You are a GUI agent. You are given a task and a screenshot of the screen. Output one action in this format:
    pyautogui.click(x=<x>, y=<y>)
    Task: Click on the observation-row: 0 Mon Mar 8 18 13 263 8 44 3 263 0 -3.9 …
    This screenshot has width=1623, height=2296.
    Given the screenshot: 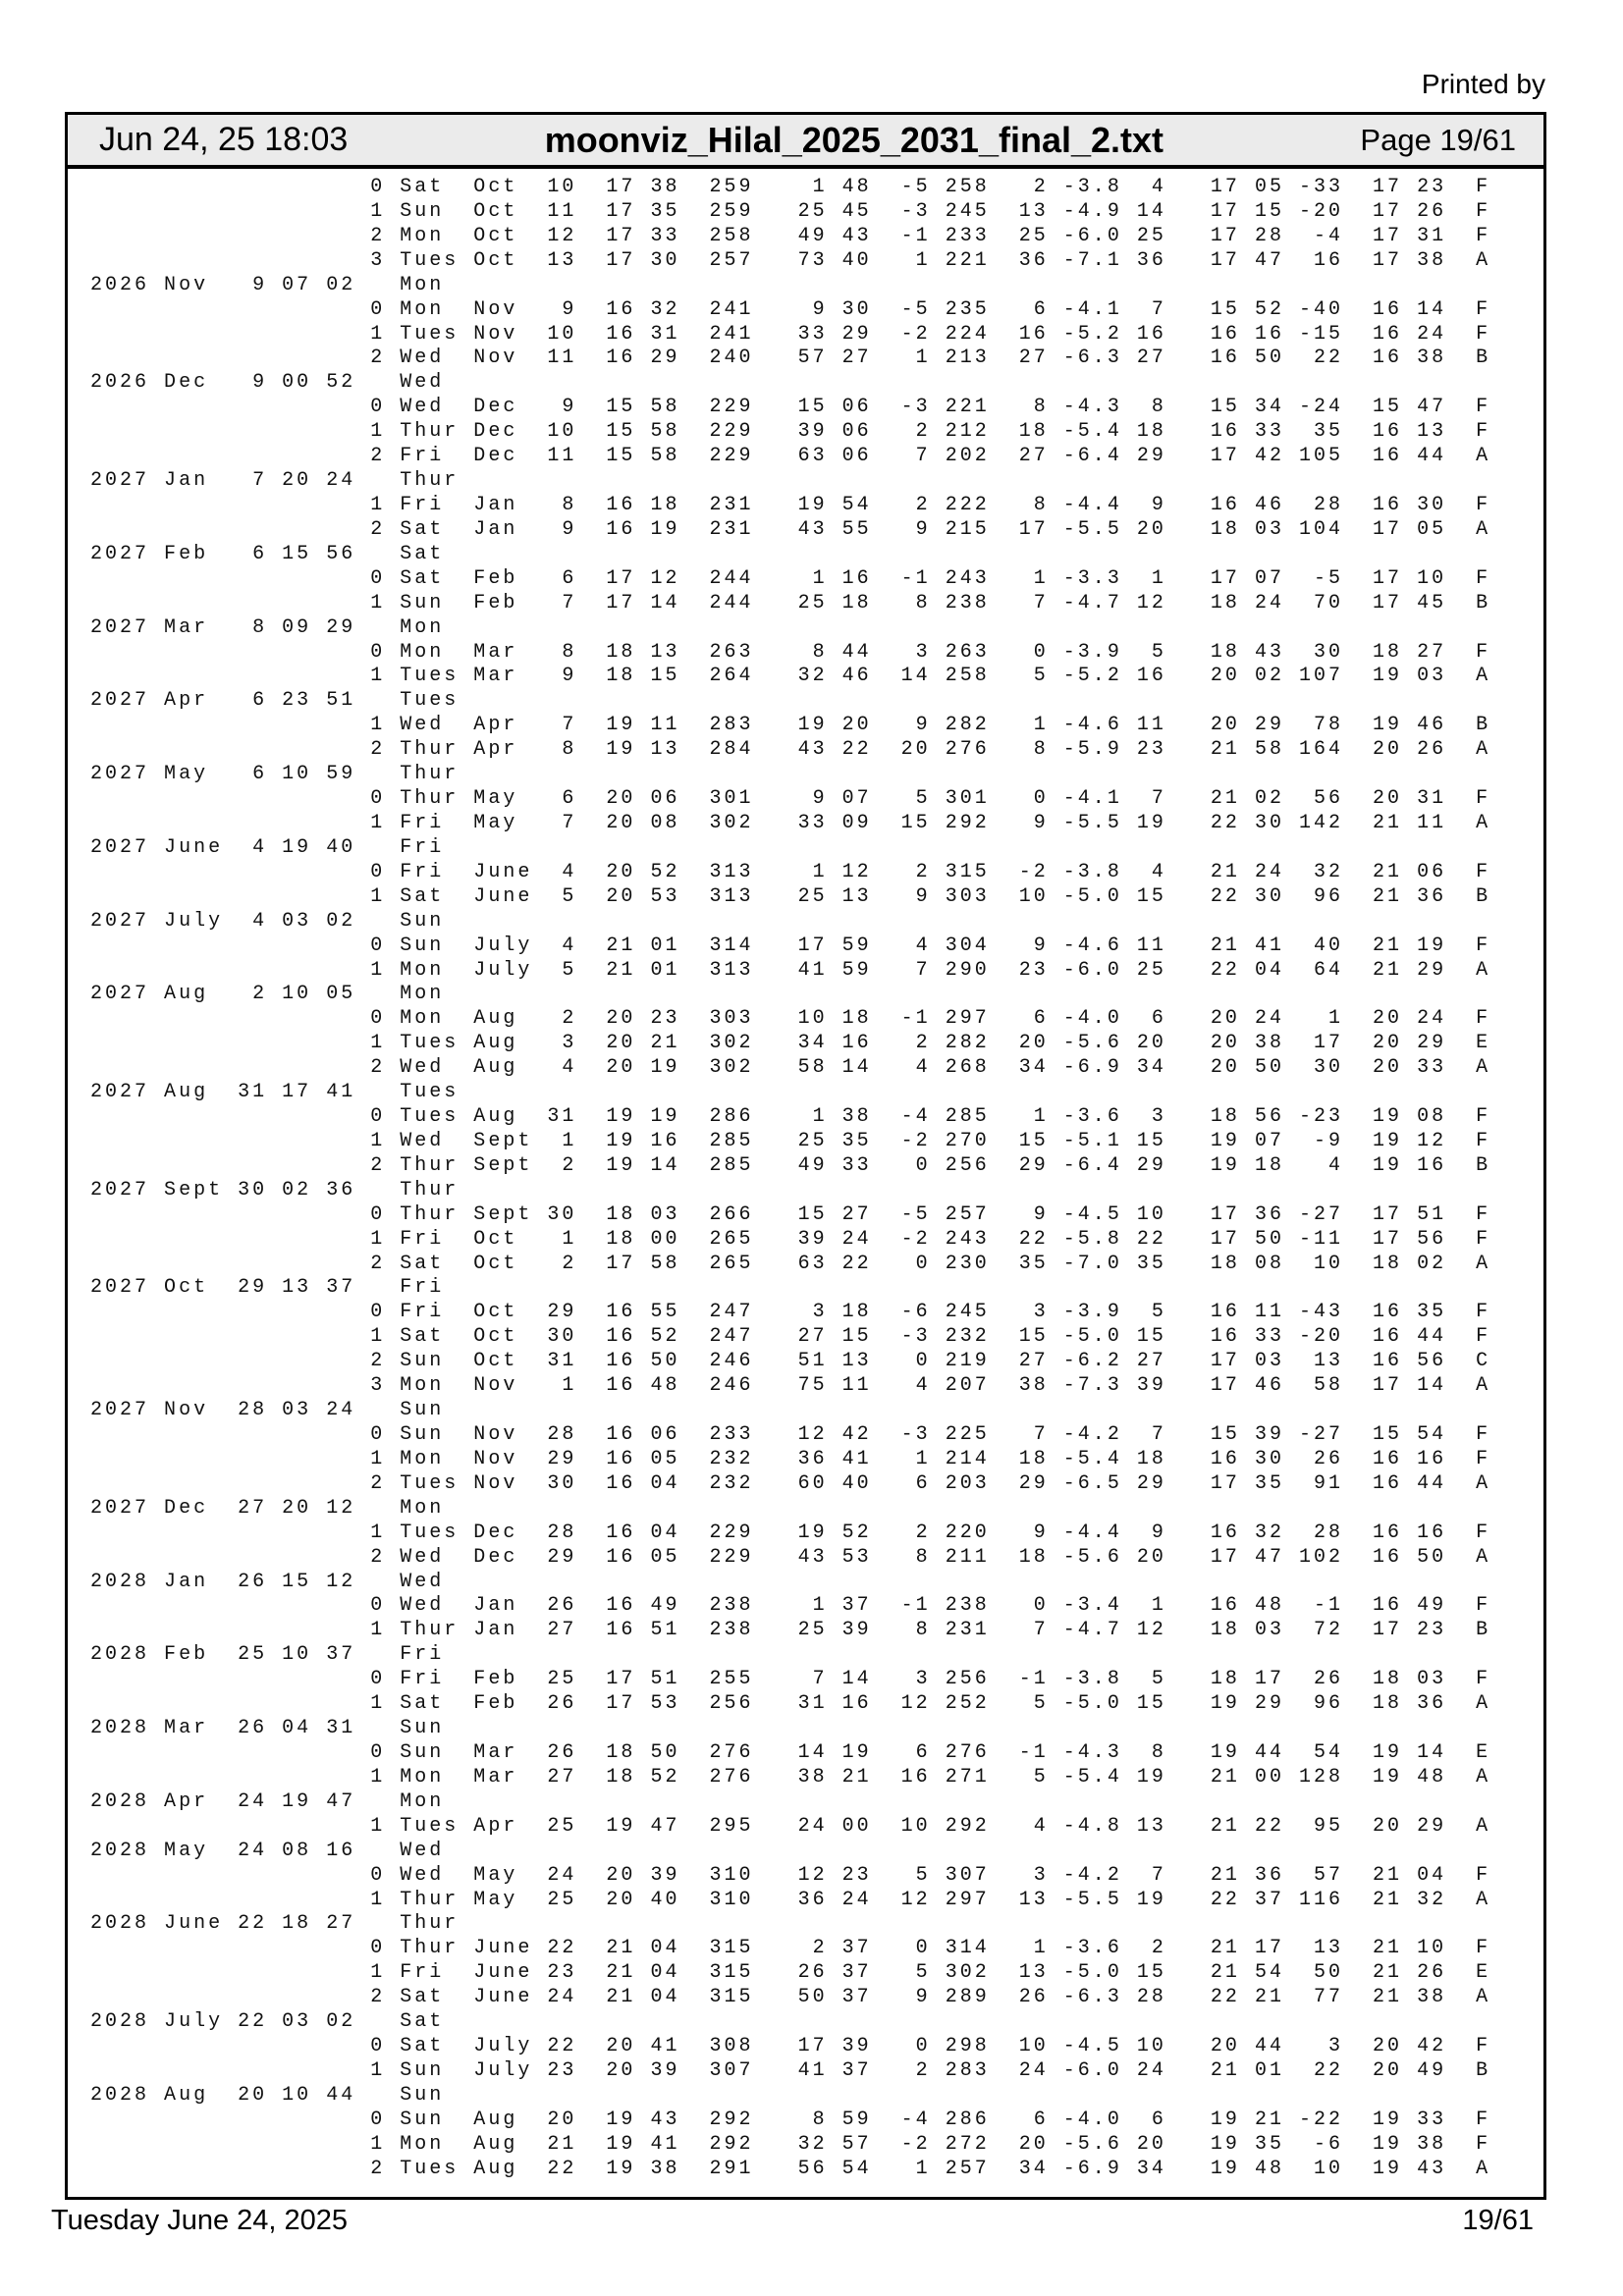 What is the action you would take?
    pyautogui.click(x=790, y=652)
    